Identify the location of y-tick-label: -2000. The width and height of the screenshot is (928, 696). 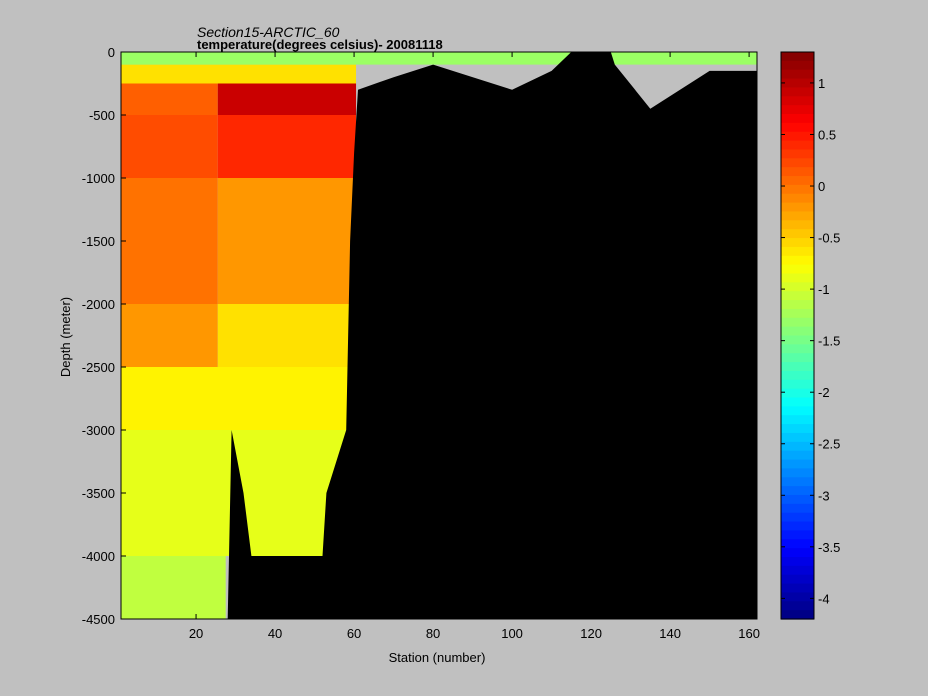
(98, 304).